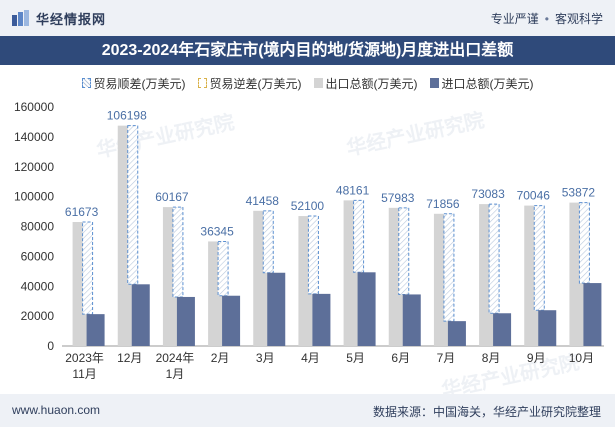 Image resolution: width=615 pixels, height=427 pixels. I want to click on x-tick-label: 1月, so click(175, 374).